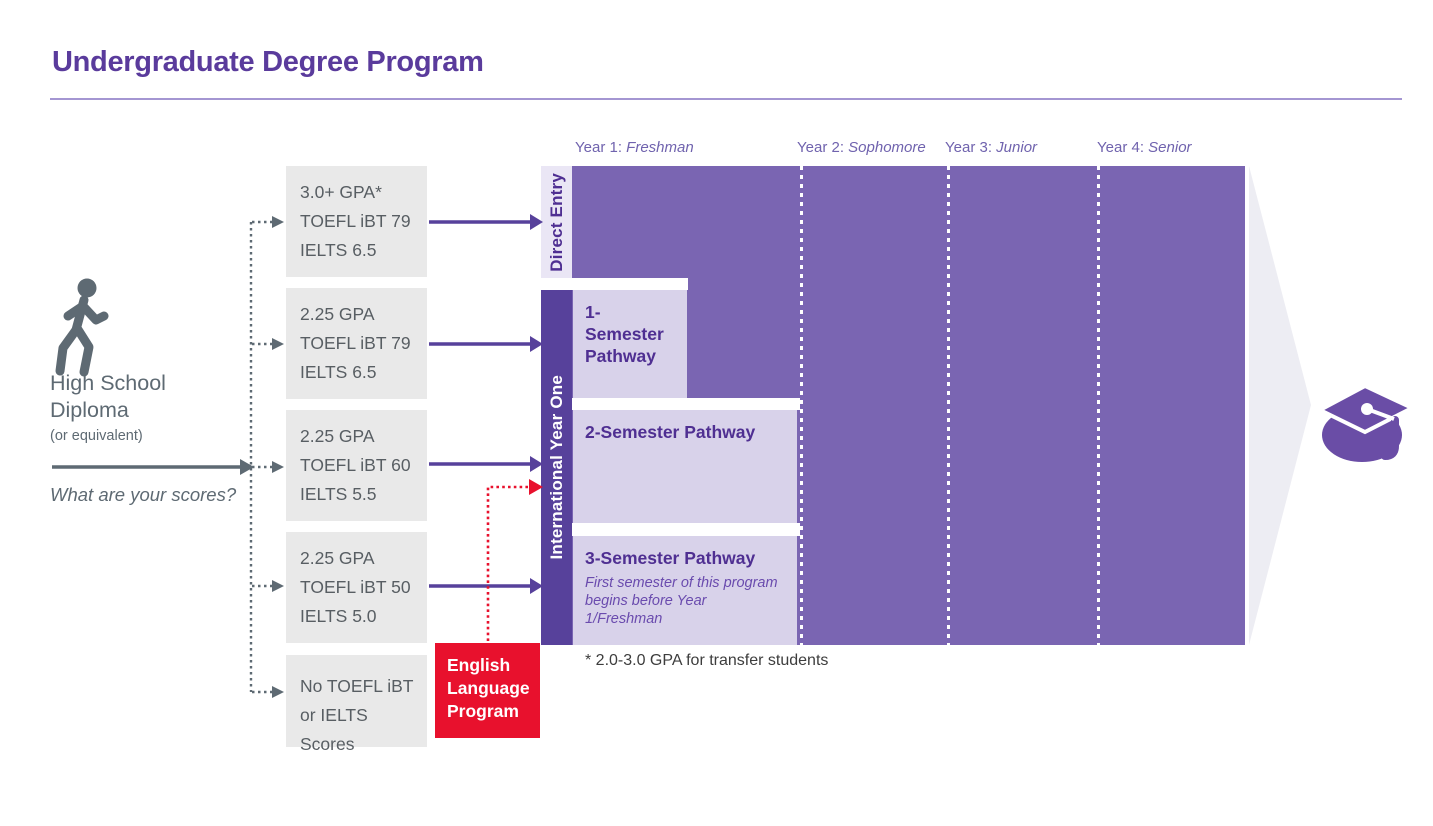 This screenshot has height=826, width=1433. What do you see at coordinates (1170, 147) in the screenshot?
I see `year-4-name: Senior` at bounding box center [1170, 147].